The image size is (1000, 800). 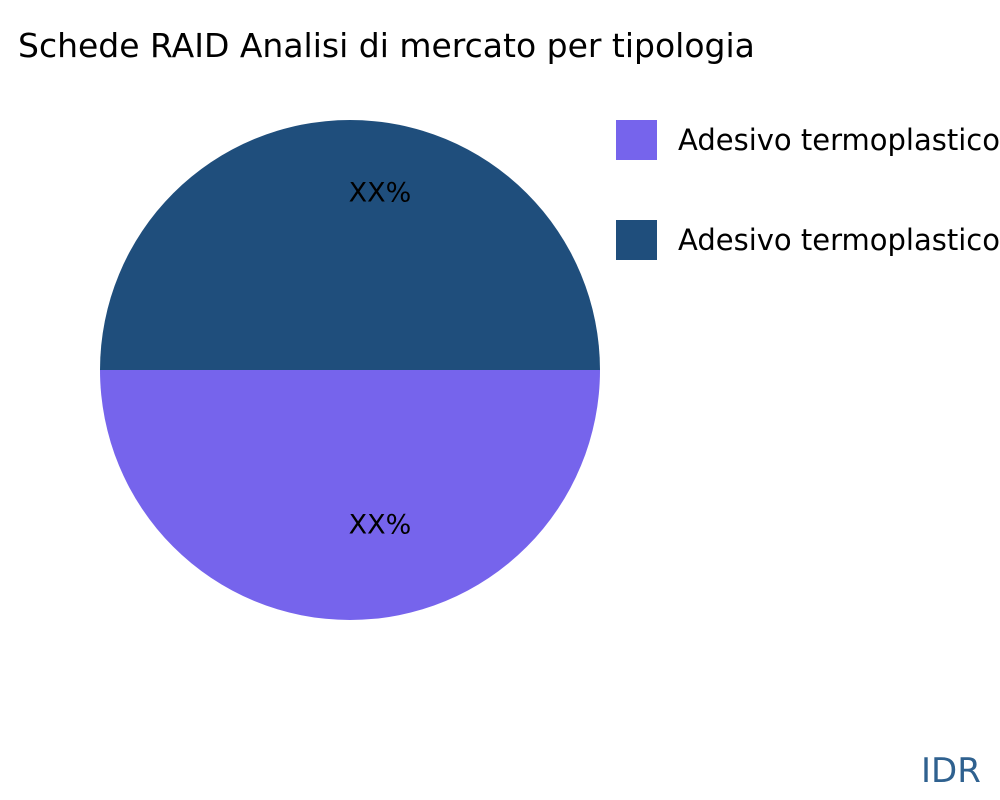 What do you see at coordinates (951, 771) in the screenshot?
I see `watermark-idr: IDR` at bounding box center [951, 771].